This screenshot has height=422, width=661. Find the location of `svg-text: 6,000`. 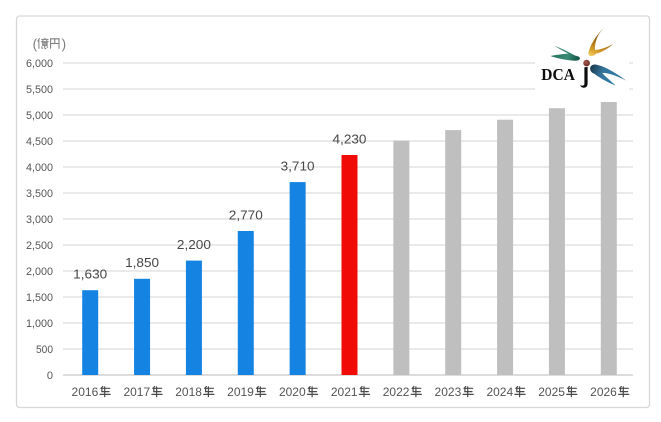

svg-text: 6,000 is located at coordinates (39, 64).